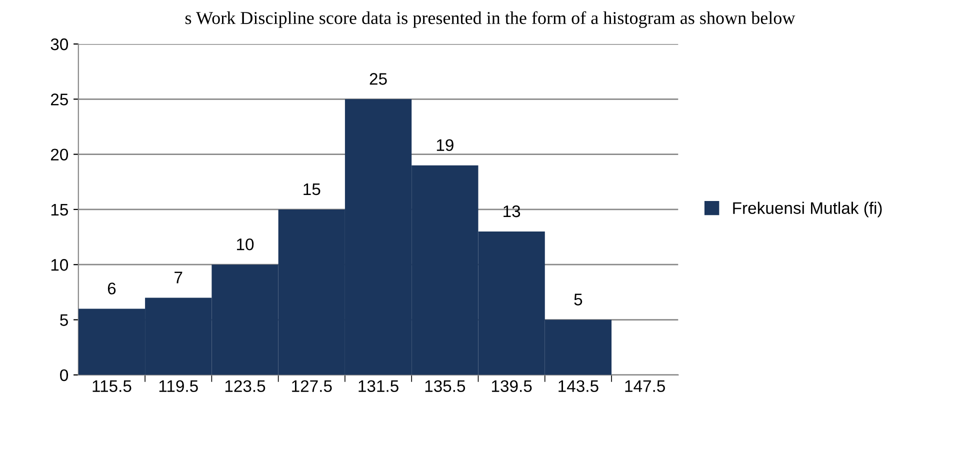 The image size is (980, 449). I want to click on x-tick-label: 143.5, so click(578, 386).